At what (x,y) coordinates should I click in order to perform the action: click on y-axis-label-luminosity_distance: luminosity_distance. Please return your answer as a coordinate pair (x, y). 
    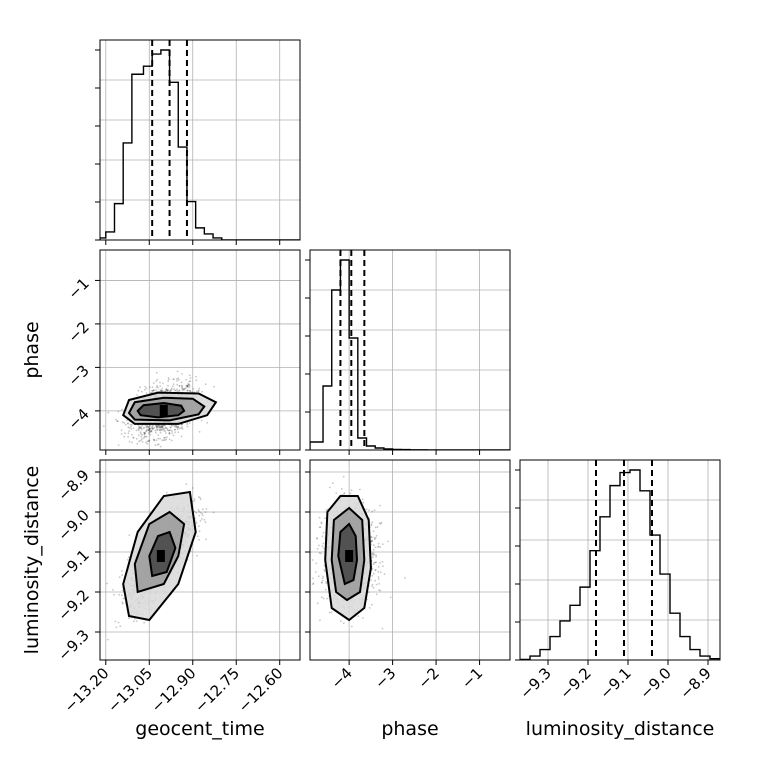
    Looking at the image, I should click on (32, 560).